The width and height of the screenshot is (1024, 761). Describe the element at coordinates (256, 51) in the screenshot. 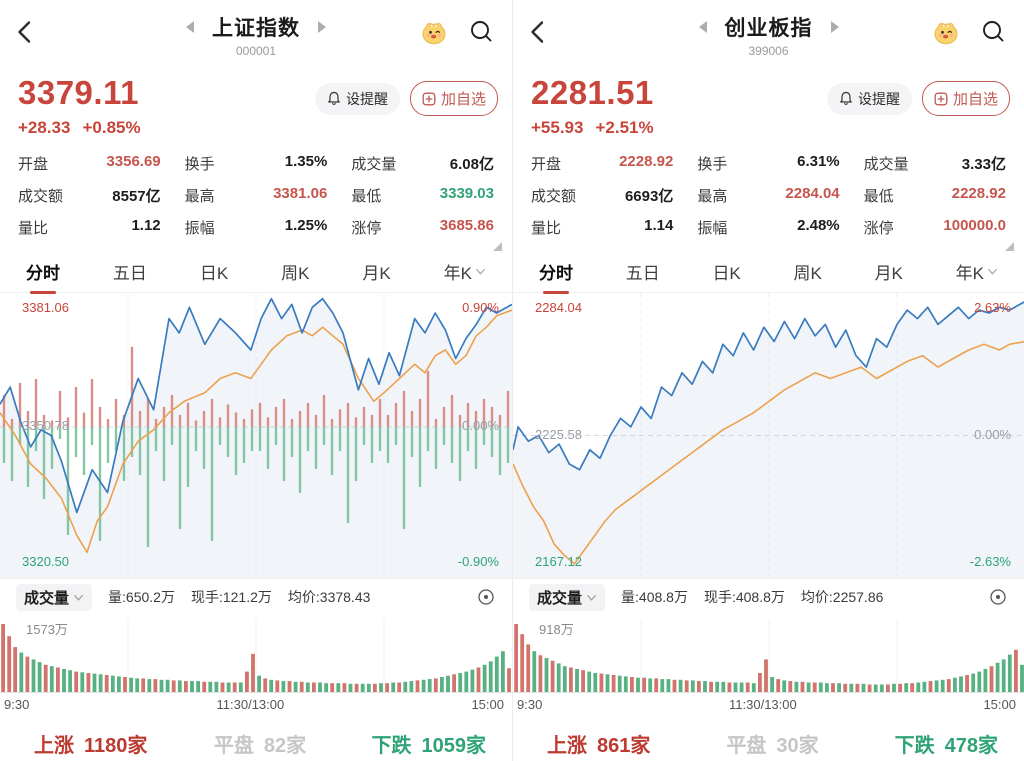

I see `index-code: 000001` at that location.